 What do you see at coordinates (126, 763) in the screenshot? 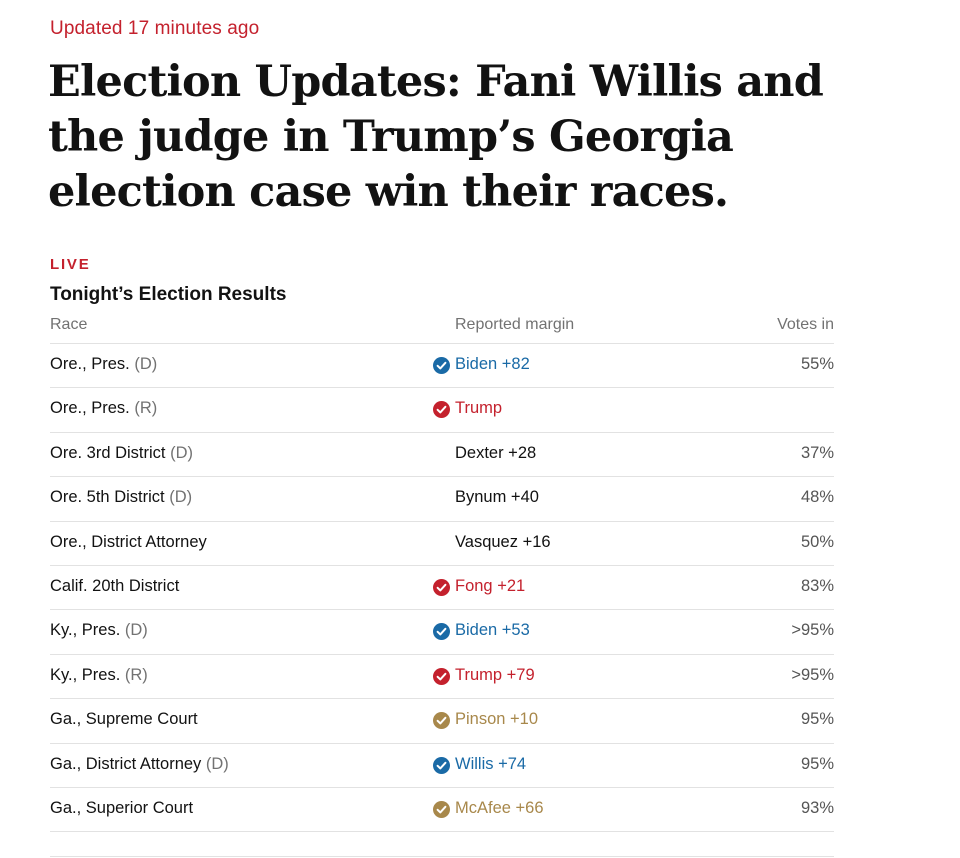
I see `race-name: Ga., District Attorney` at bounding box center [126, 763].